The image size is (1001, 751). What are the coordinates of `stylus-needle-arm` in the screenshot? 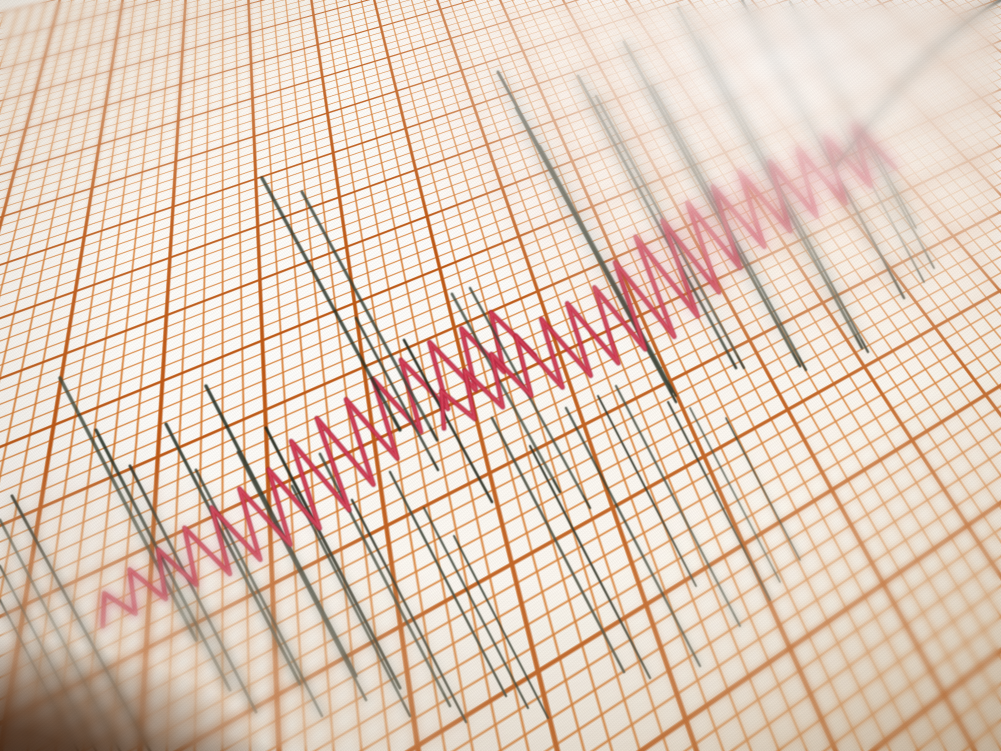 It's located at (917, 84).